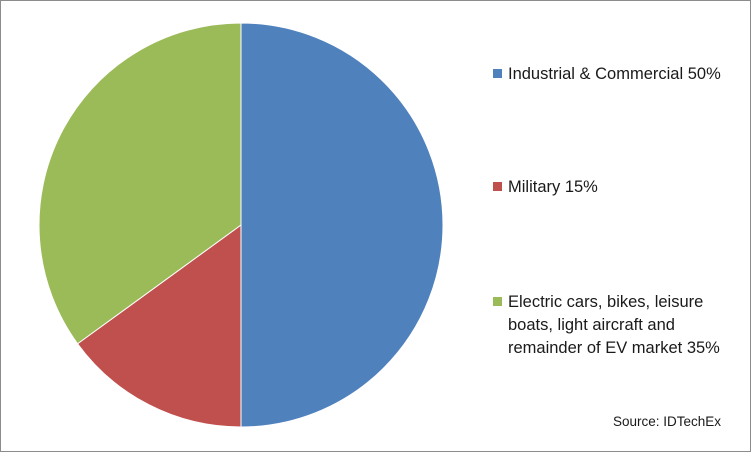  I want to click on legend-swatch-military, so click(497, 186).